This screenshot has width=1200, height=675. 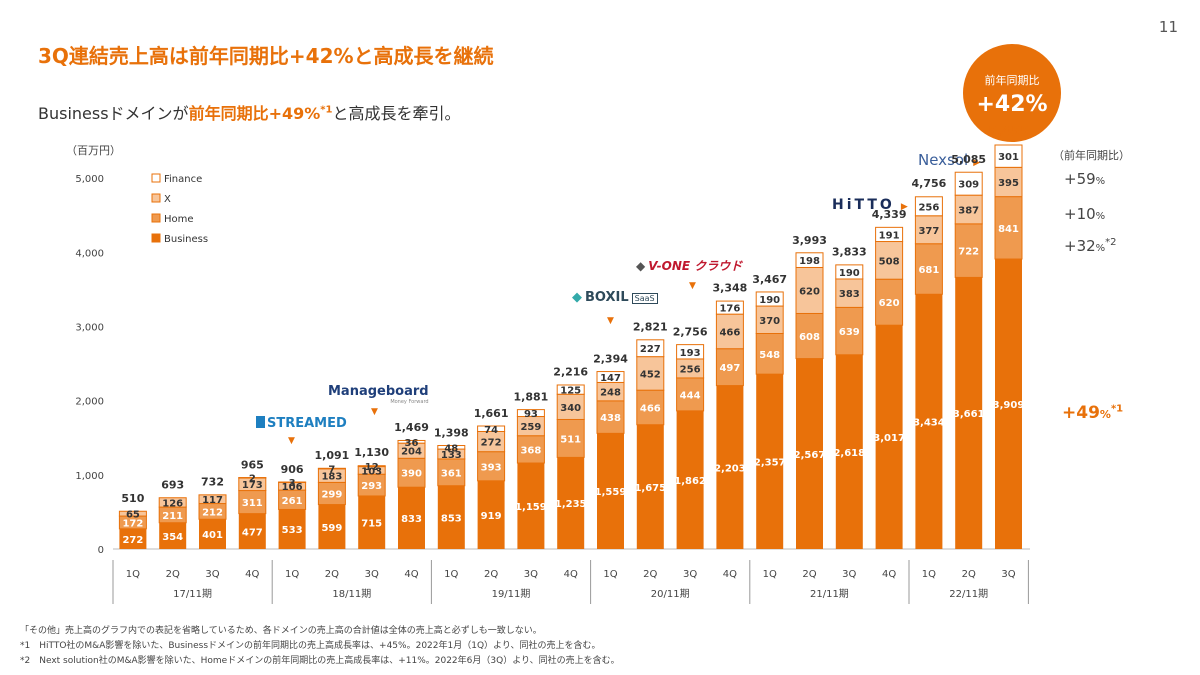 What do you see at coordinates (172, 503) in the screenshot?
I see `data-label-x: 126` at bounding box center [172, 503].